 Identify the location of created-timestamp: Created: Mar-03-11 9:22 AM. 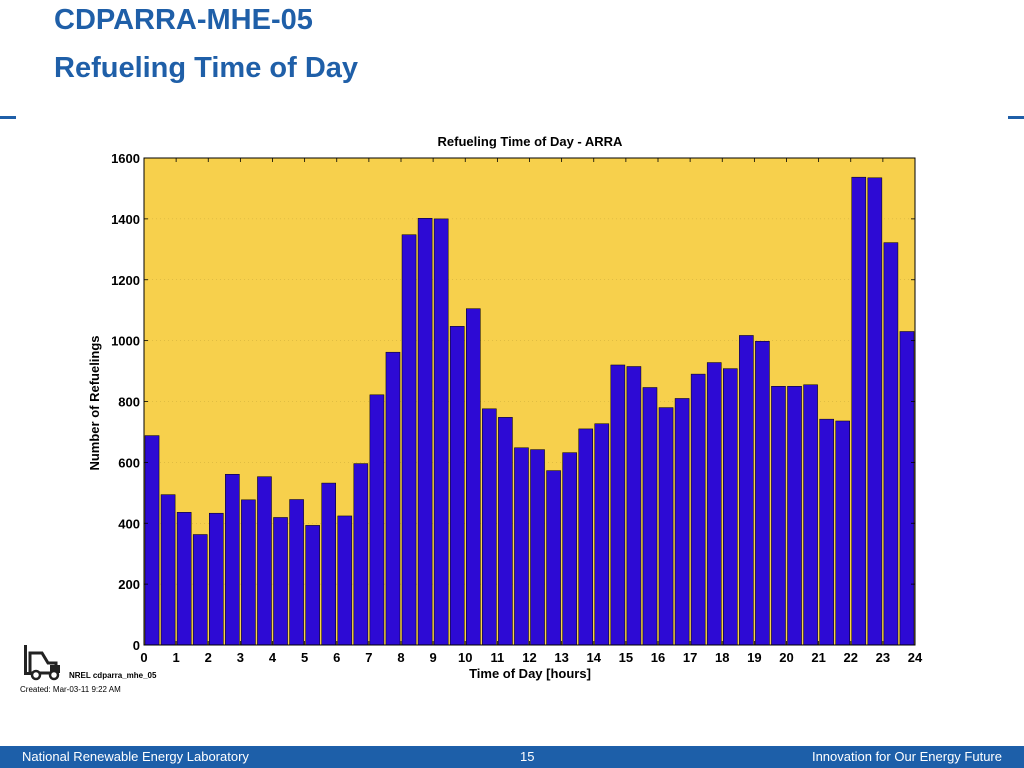
(70, 689).